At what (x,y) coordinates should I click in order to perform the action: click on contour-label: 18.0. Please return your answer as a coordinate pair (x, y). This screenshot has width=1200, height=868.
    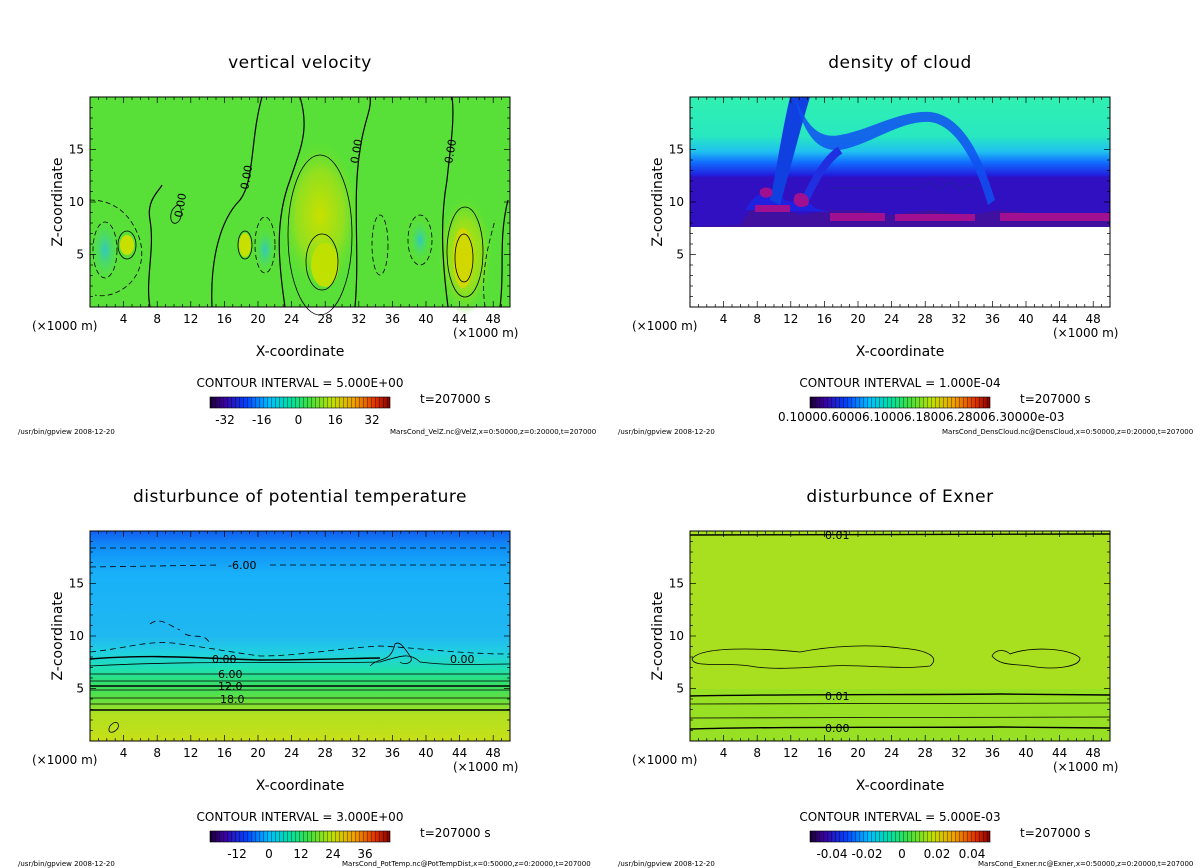
    Looking at the image, I should click on (232, 699).